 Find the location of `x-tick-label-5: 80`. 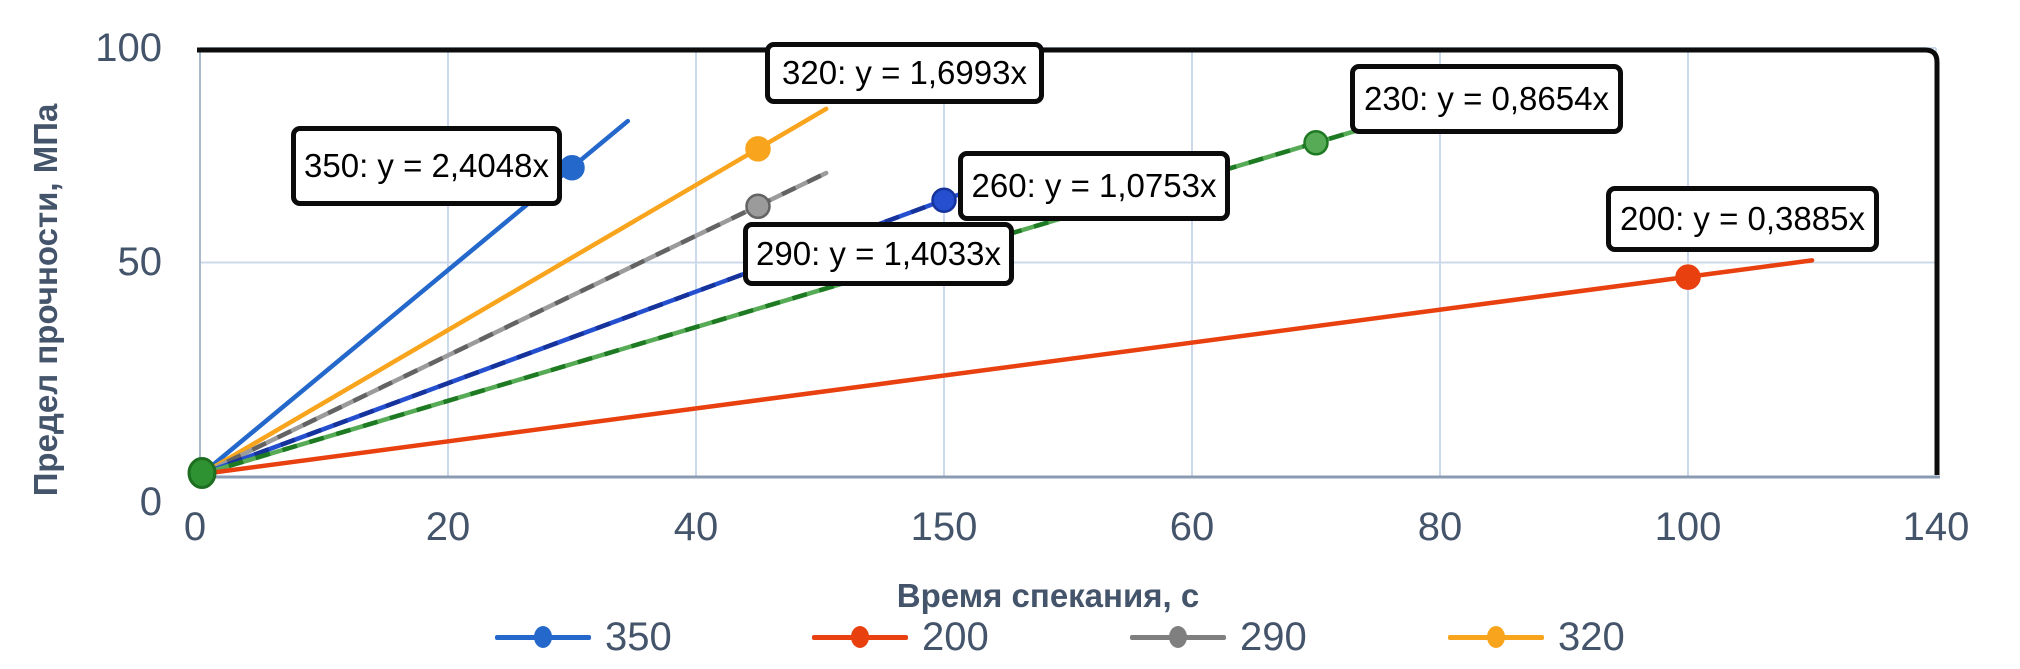

x-tick-label-5: 80 is located at coordinates (1440, 527).